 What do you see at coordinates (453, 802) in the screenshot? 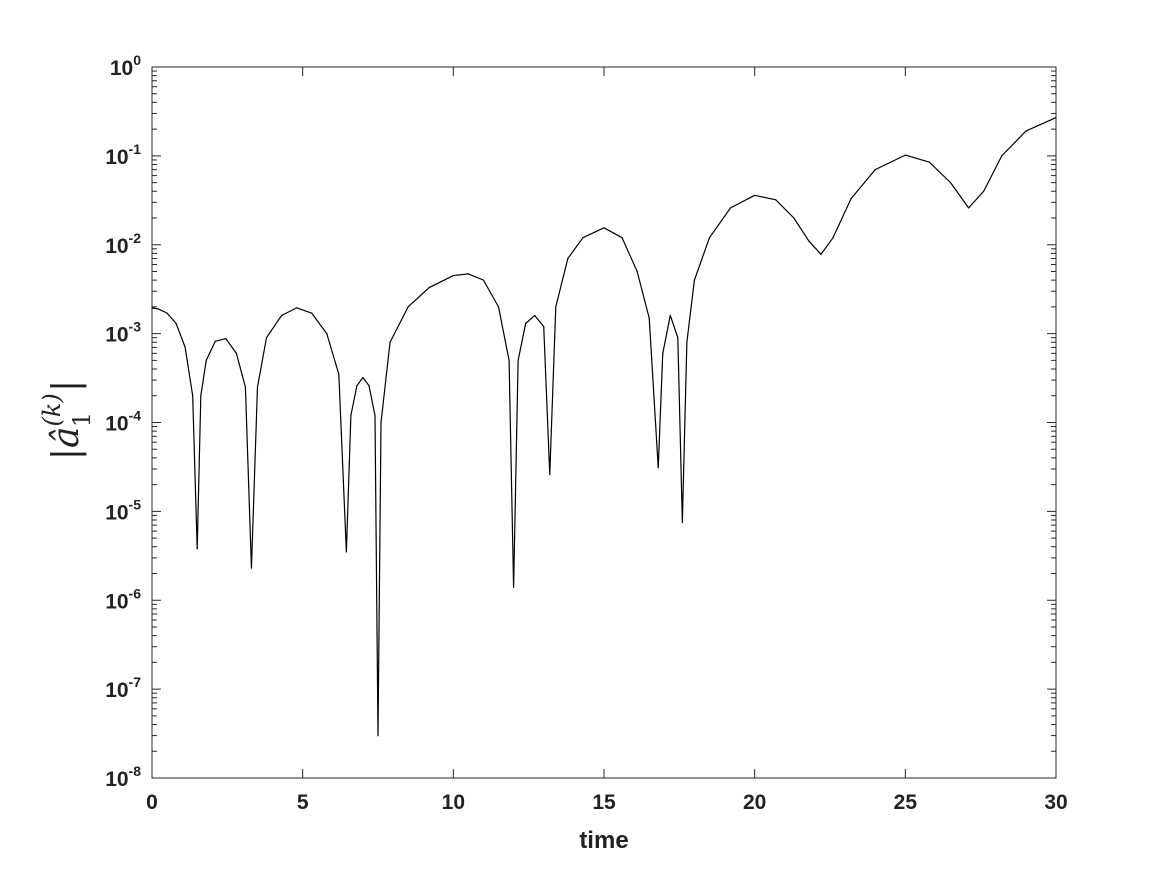
I see `x-tick-label: 10` at bounding box center [453, 802].